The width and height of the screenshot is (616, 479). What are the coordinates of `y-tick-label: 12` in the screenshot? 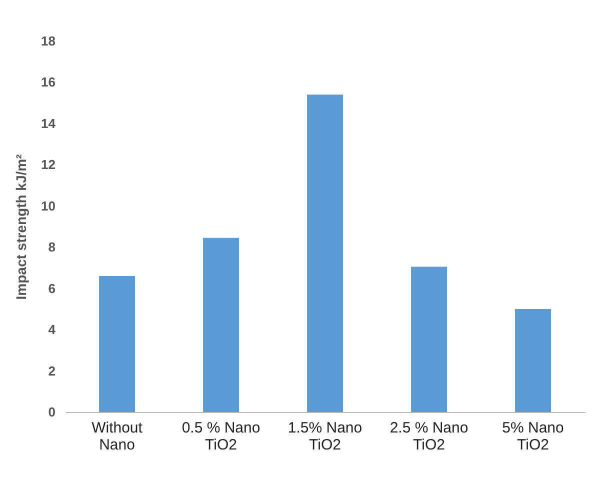 It's located at (48, 164).